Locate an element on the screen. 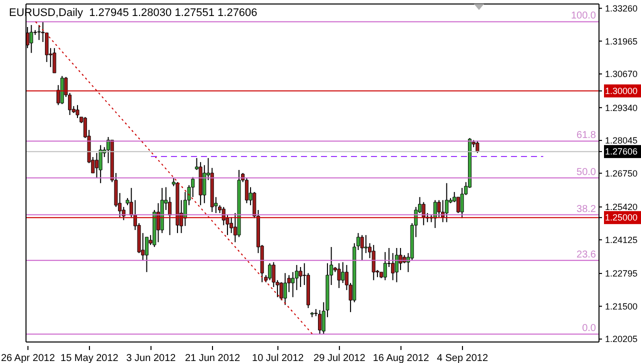 The image size is (641, 363). x-tick-label: 21 Jun 2012 is located at coordinates (212, 358).